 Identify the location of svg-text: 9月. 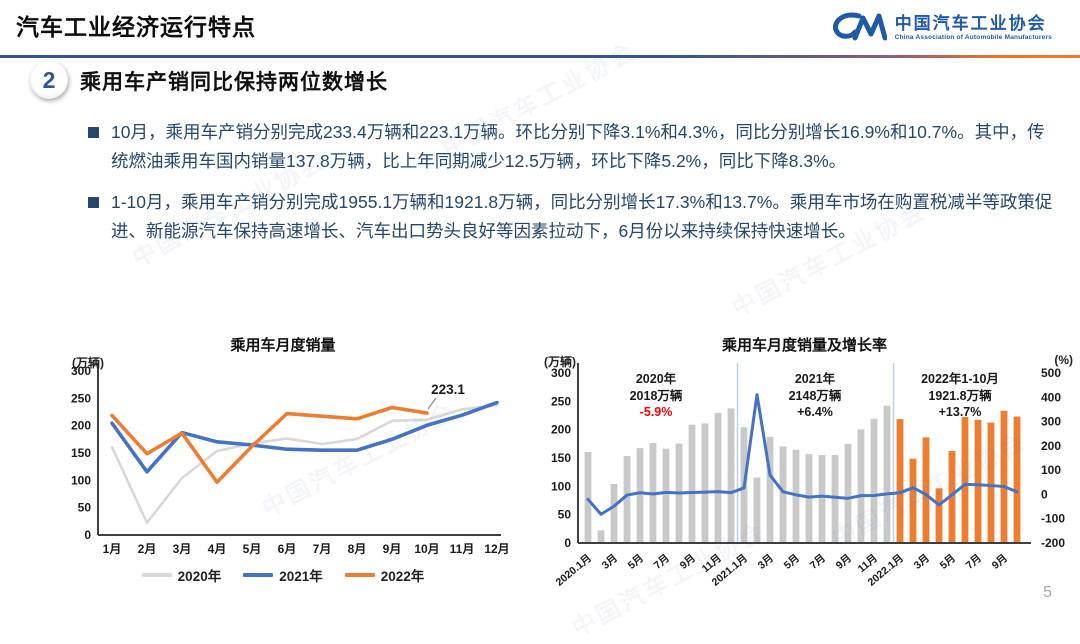
(392, 549).